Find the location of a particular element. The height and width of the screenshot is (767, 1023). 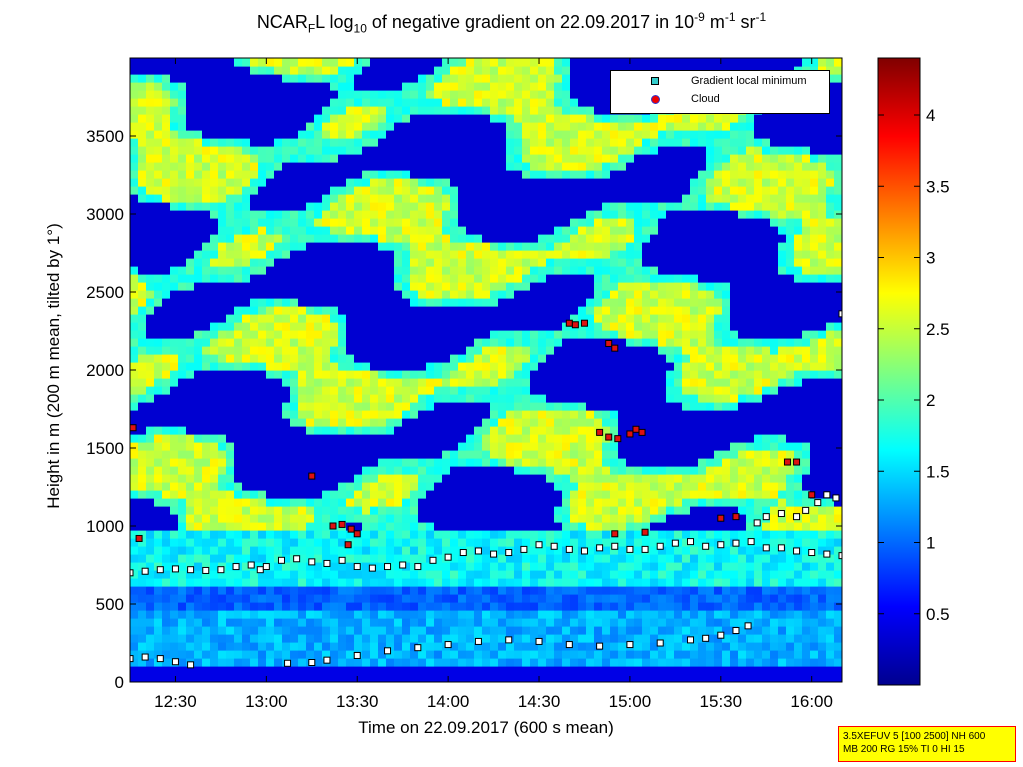

info-line-2: MB 200 RG 15% TI 0 HI 15 is located at coordinates (904, 749).